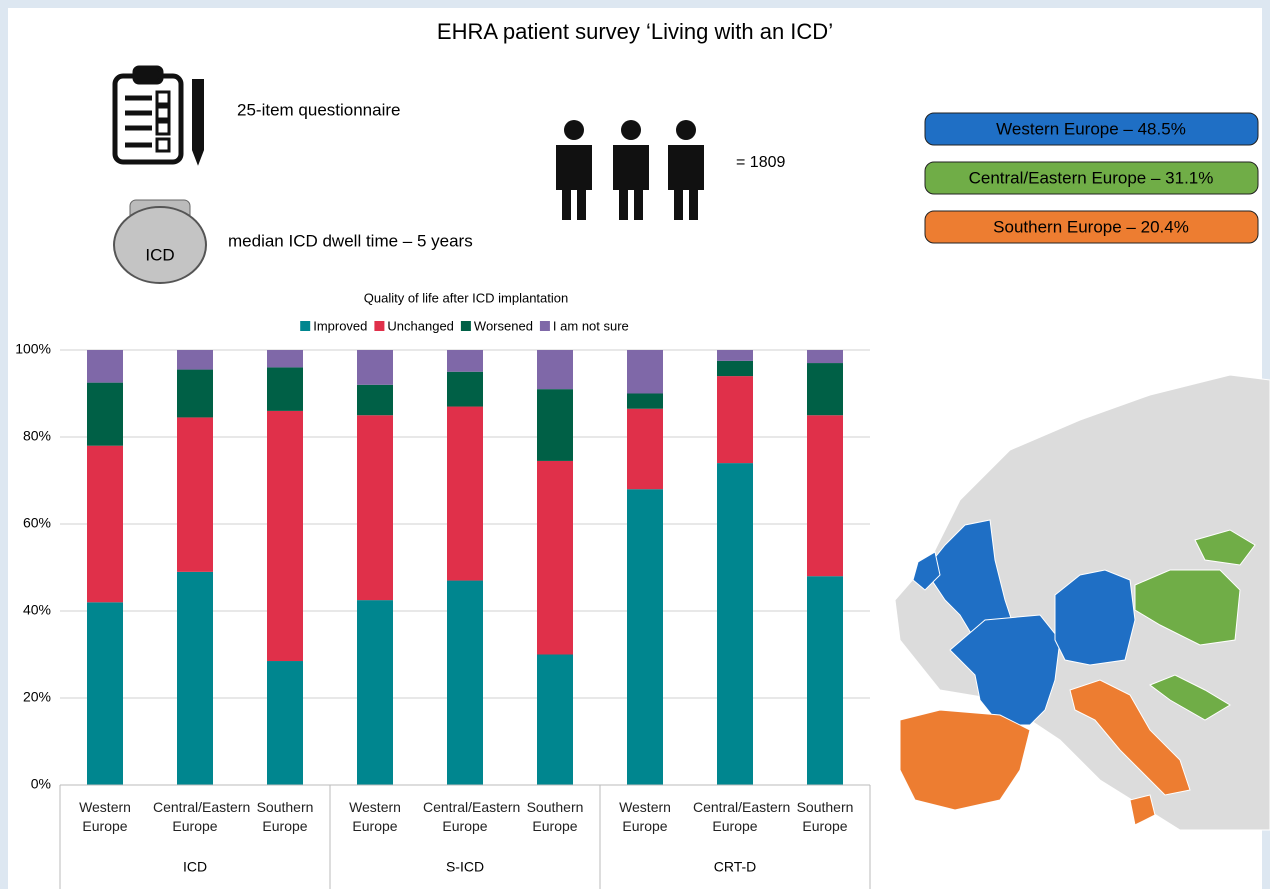  I want to click on group-label: ICD, so click(195, 867).